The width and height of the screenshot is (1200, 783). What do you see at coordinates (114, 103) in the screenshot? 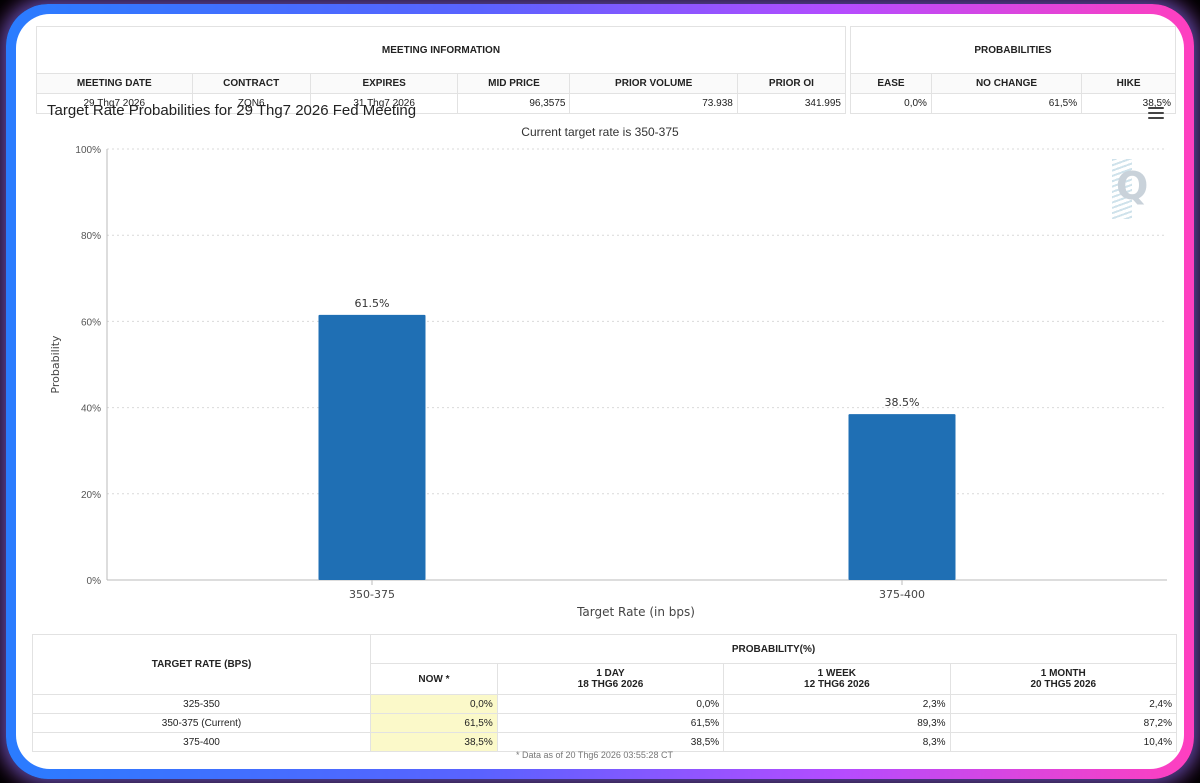
I see `meeting-date-value: 29 Thg7 2026` at bounding box center [114, 103].